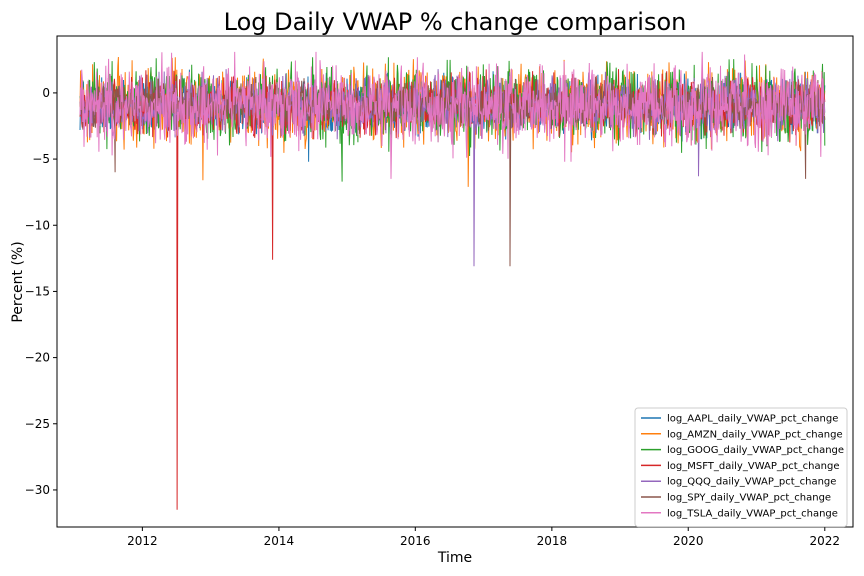 The image size is (864, 576). What do you see at coordinates (454, 558) in the screenshot?
I see `x-axis-label: Time` at bounding box center [454, 558].